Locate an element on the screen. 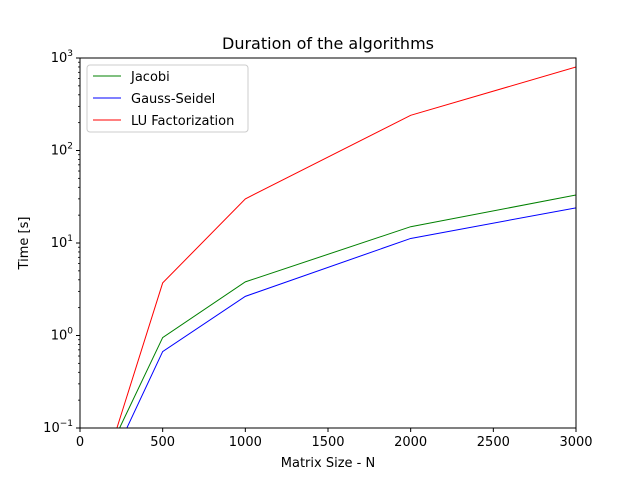 The width and height of the screenshot is (640, 480). x-tick-label: 1000 is located at coordinates (245, 442).